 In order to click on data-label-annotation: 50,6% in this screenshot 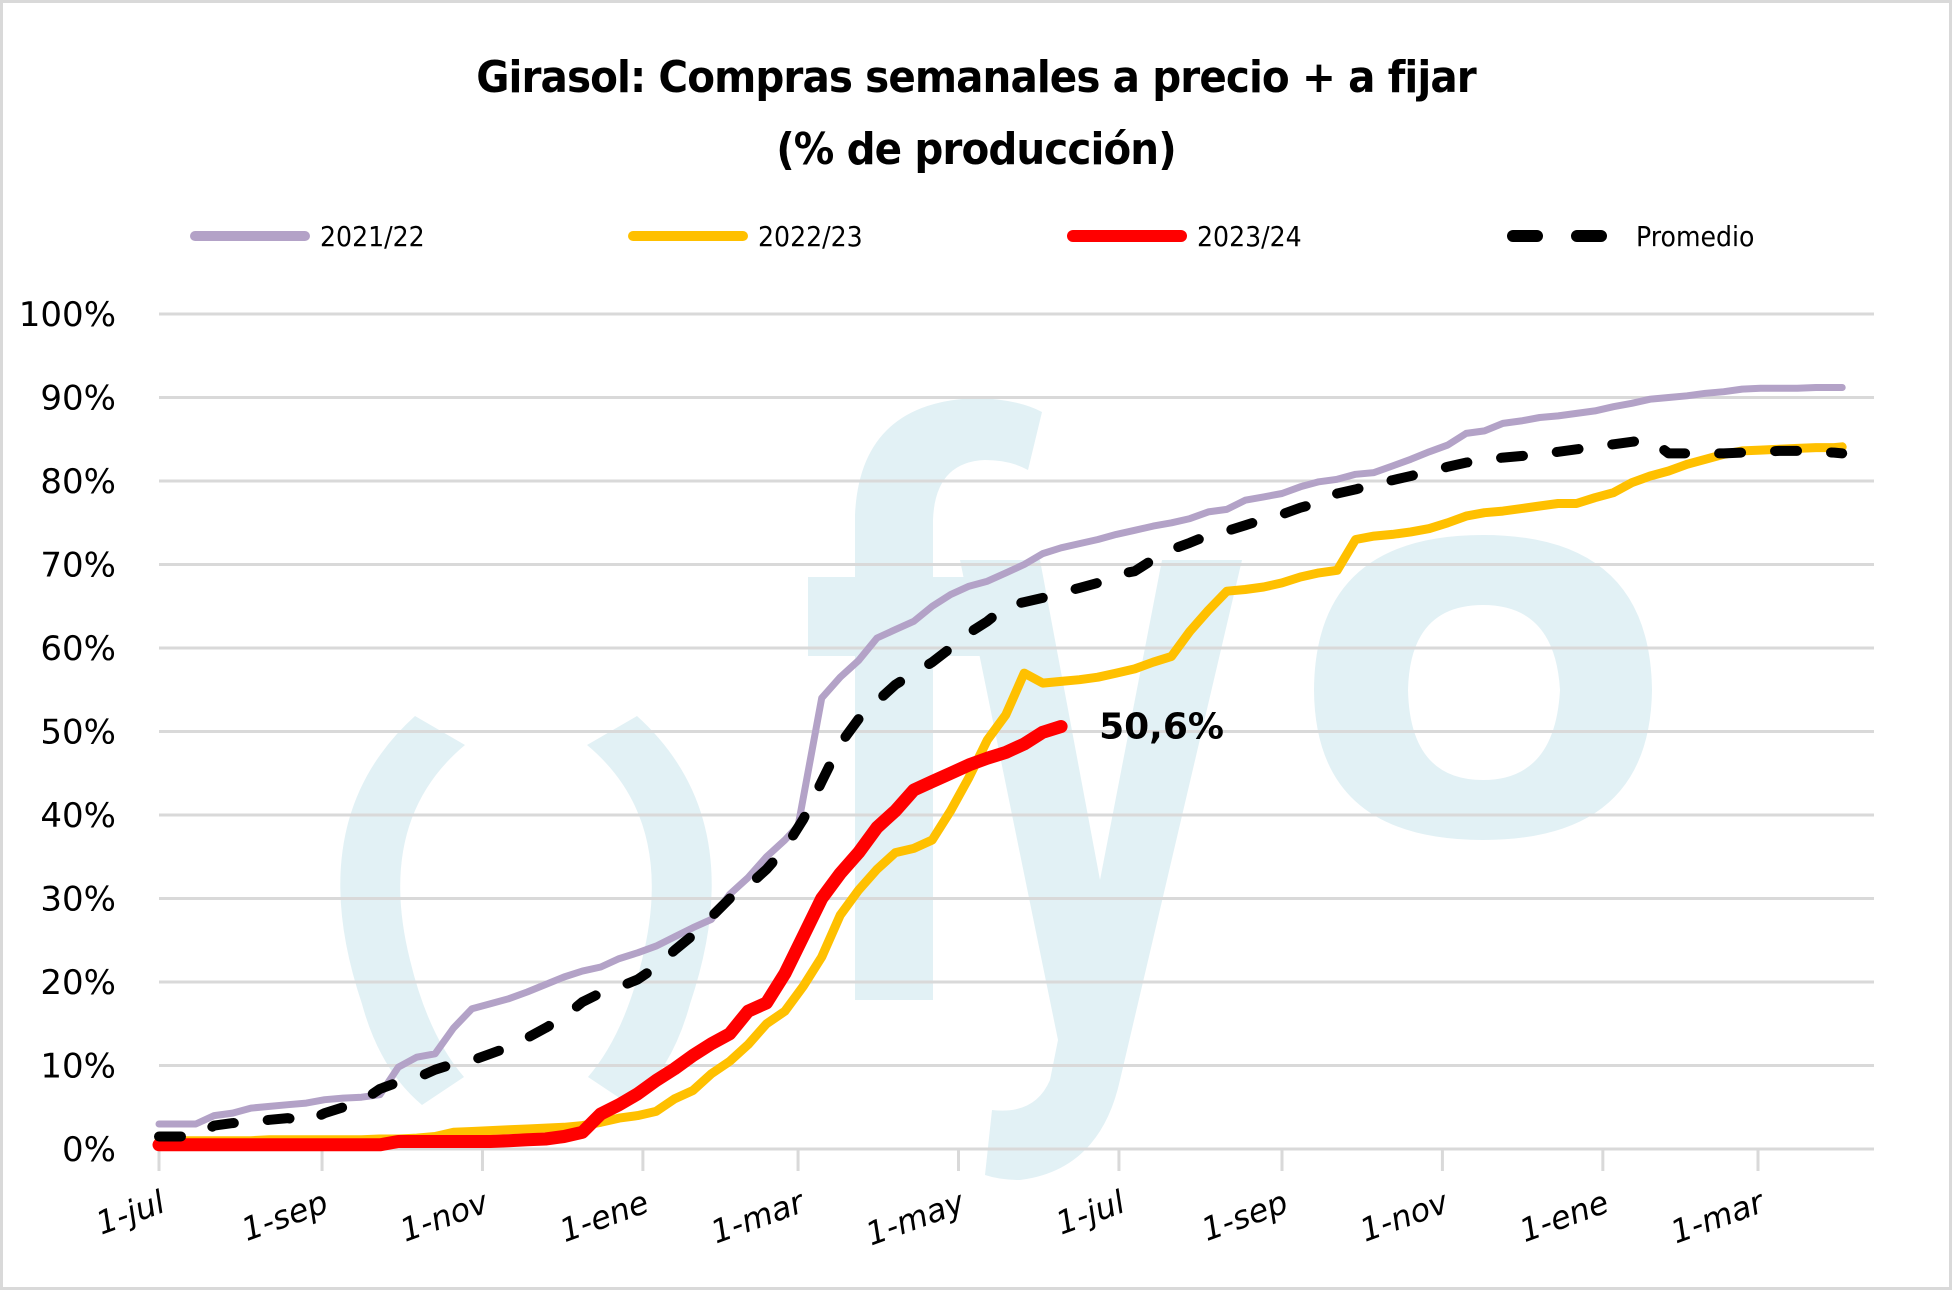, I will do `click(1161, 726)`.